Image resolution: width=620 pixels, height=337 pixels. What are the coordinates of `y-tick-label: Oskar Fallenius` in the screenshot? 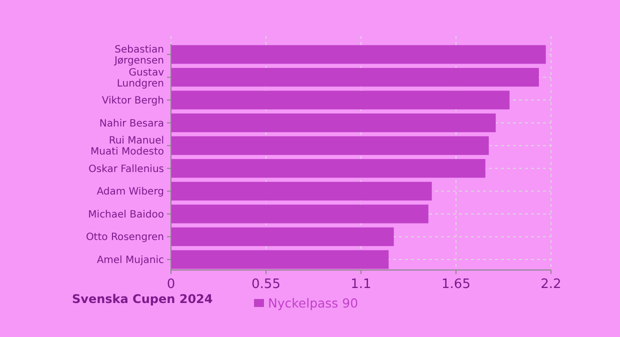 It's located at (126, 169).